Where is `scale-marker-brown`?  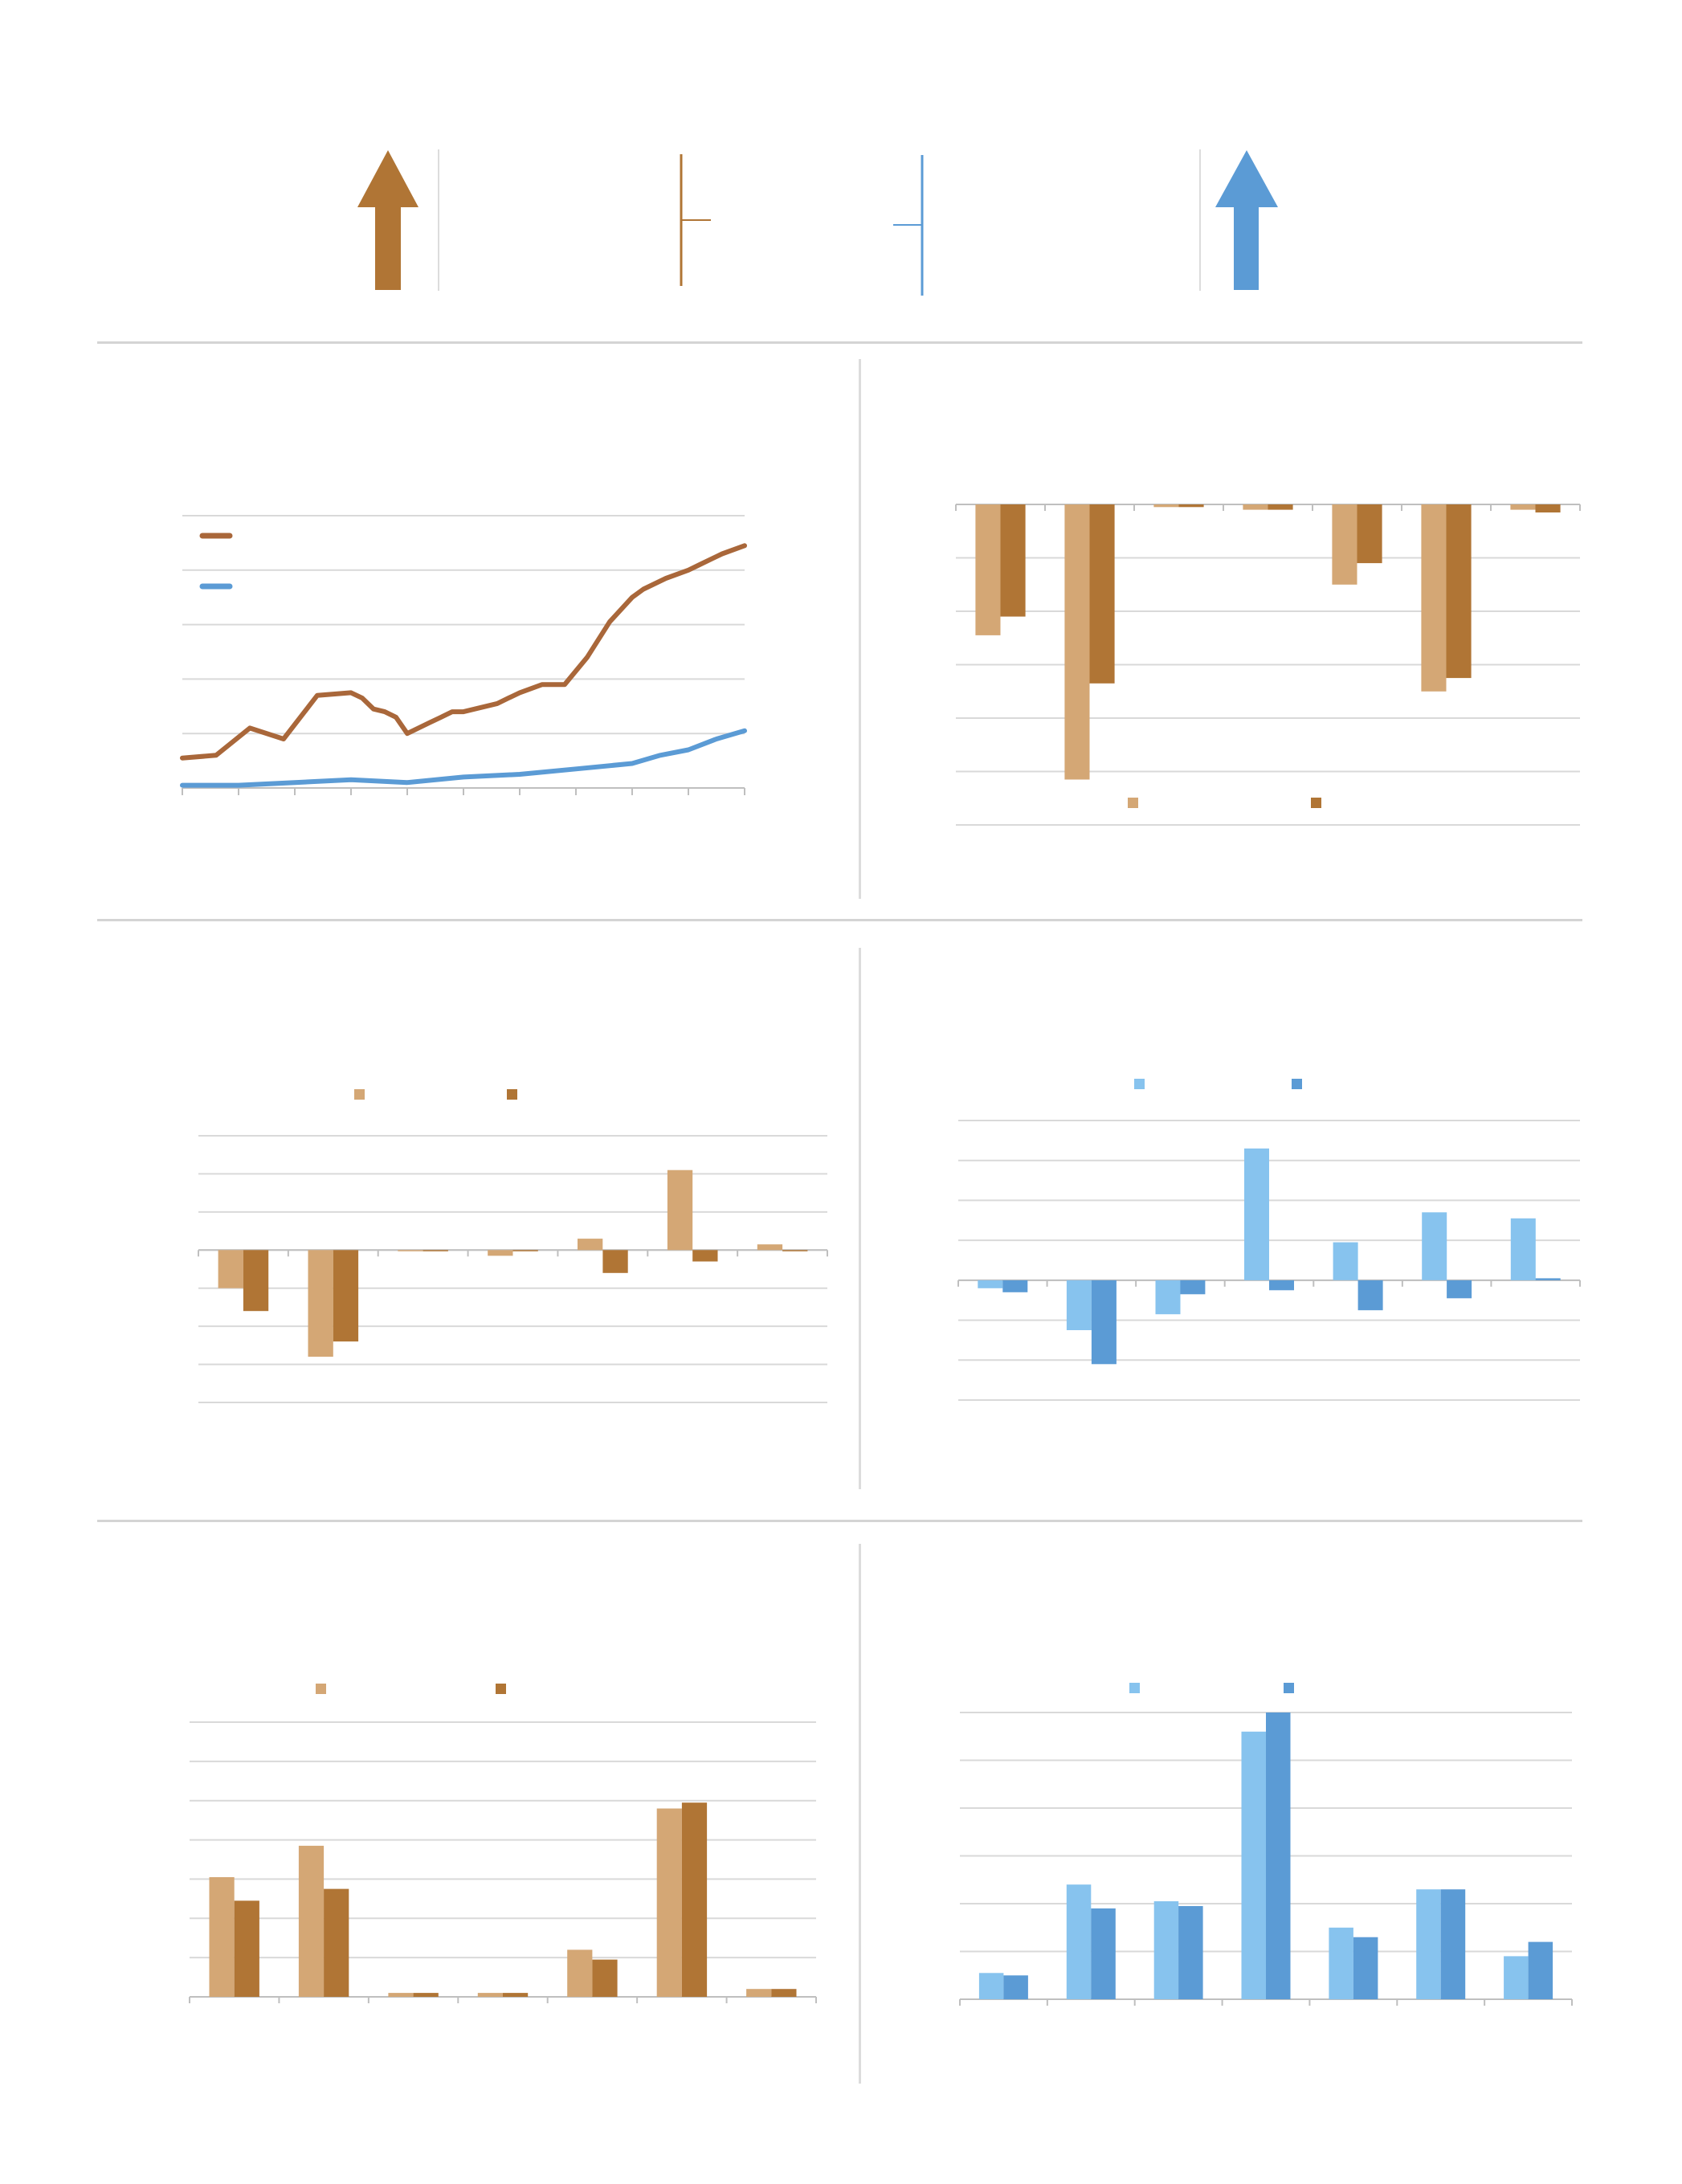
scale-marker-brown is located at coordinates (695, 220).